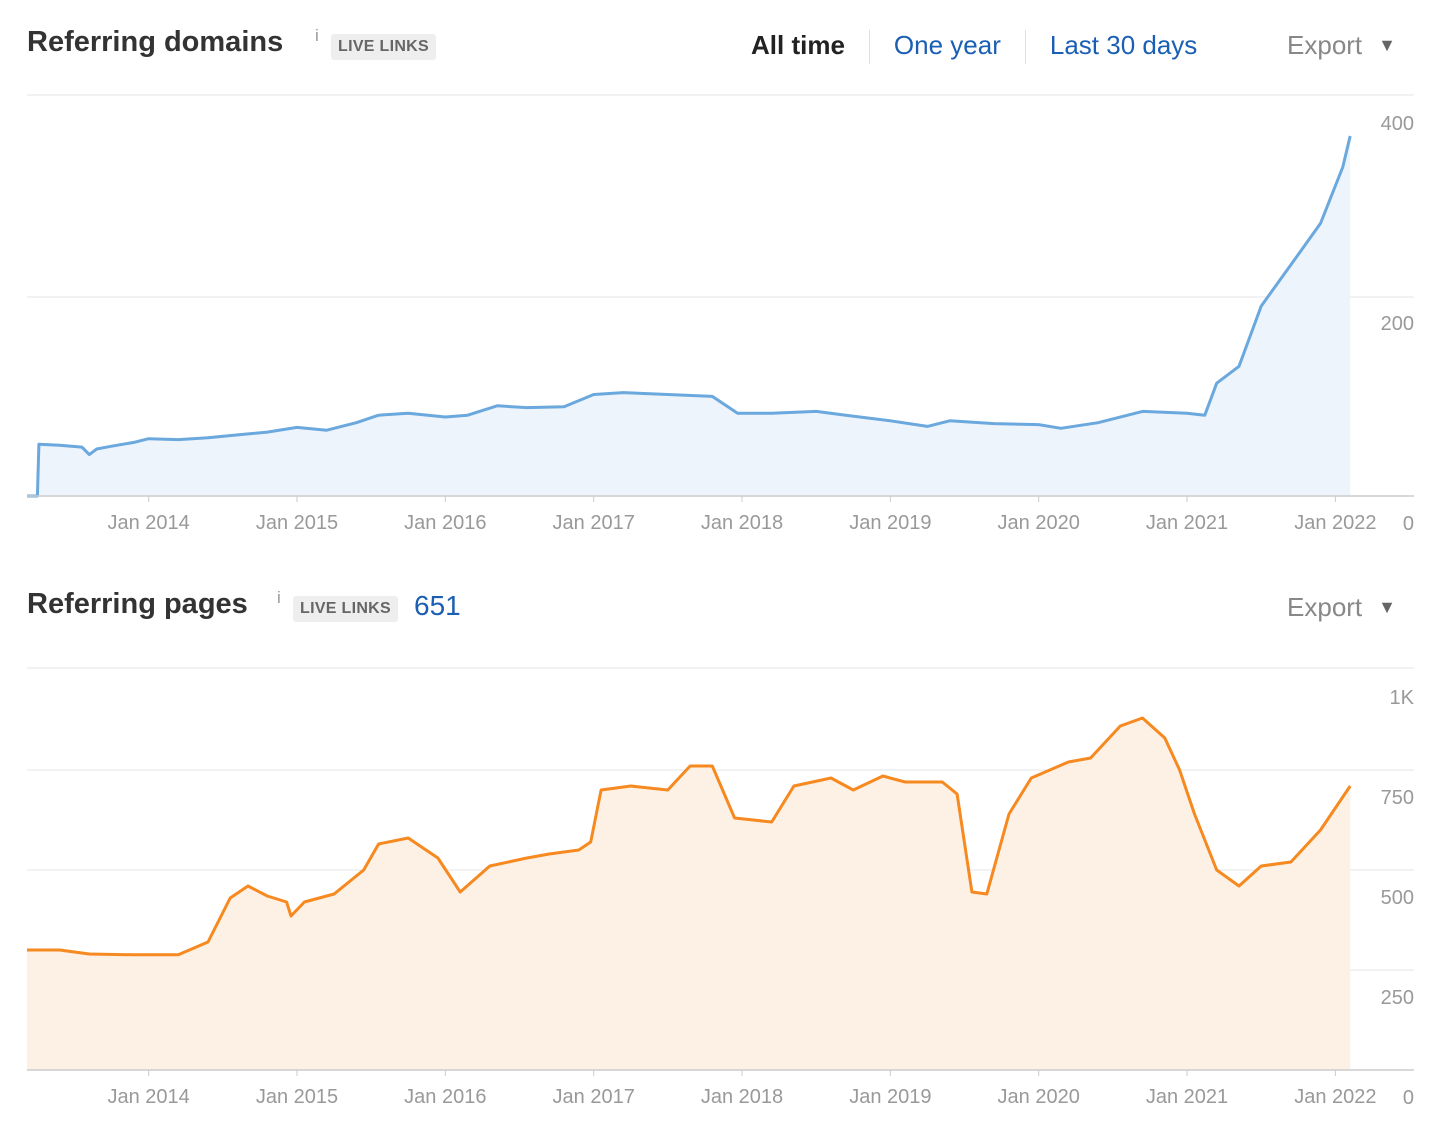  Describe the element at coordinates (798, 45) in the screenshot. I see `range-all-time: All time` at that location.